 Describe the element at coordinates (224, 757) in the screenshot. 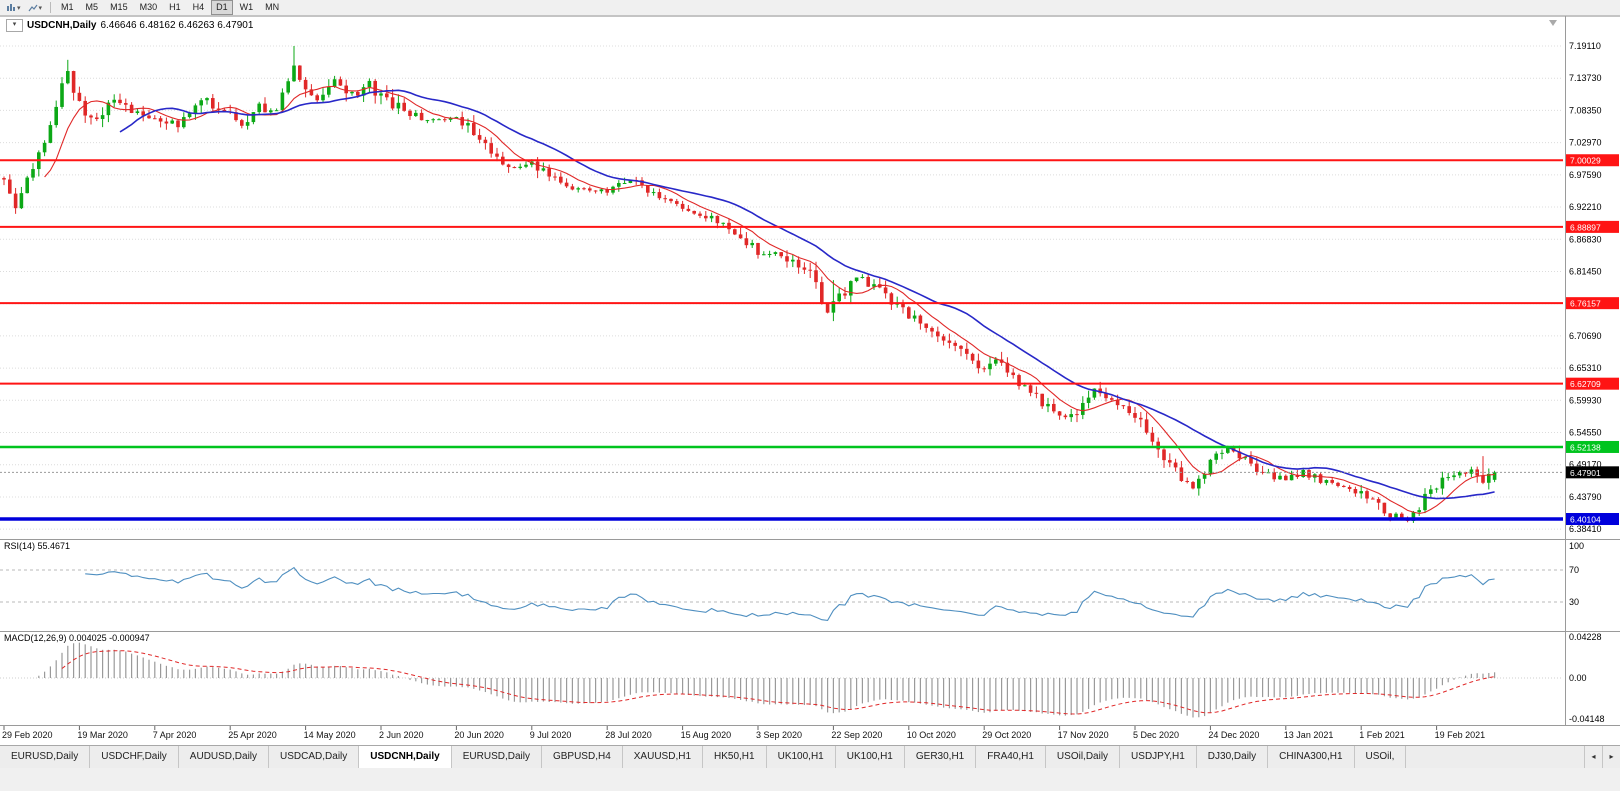

I see `chart-tab-AUDUSD-Daily: AUDUSD,Daily` at that location.